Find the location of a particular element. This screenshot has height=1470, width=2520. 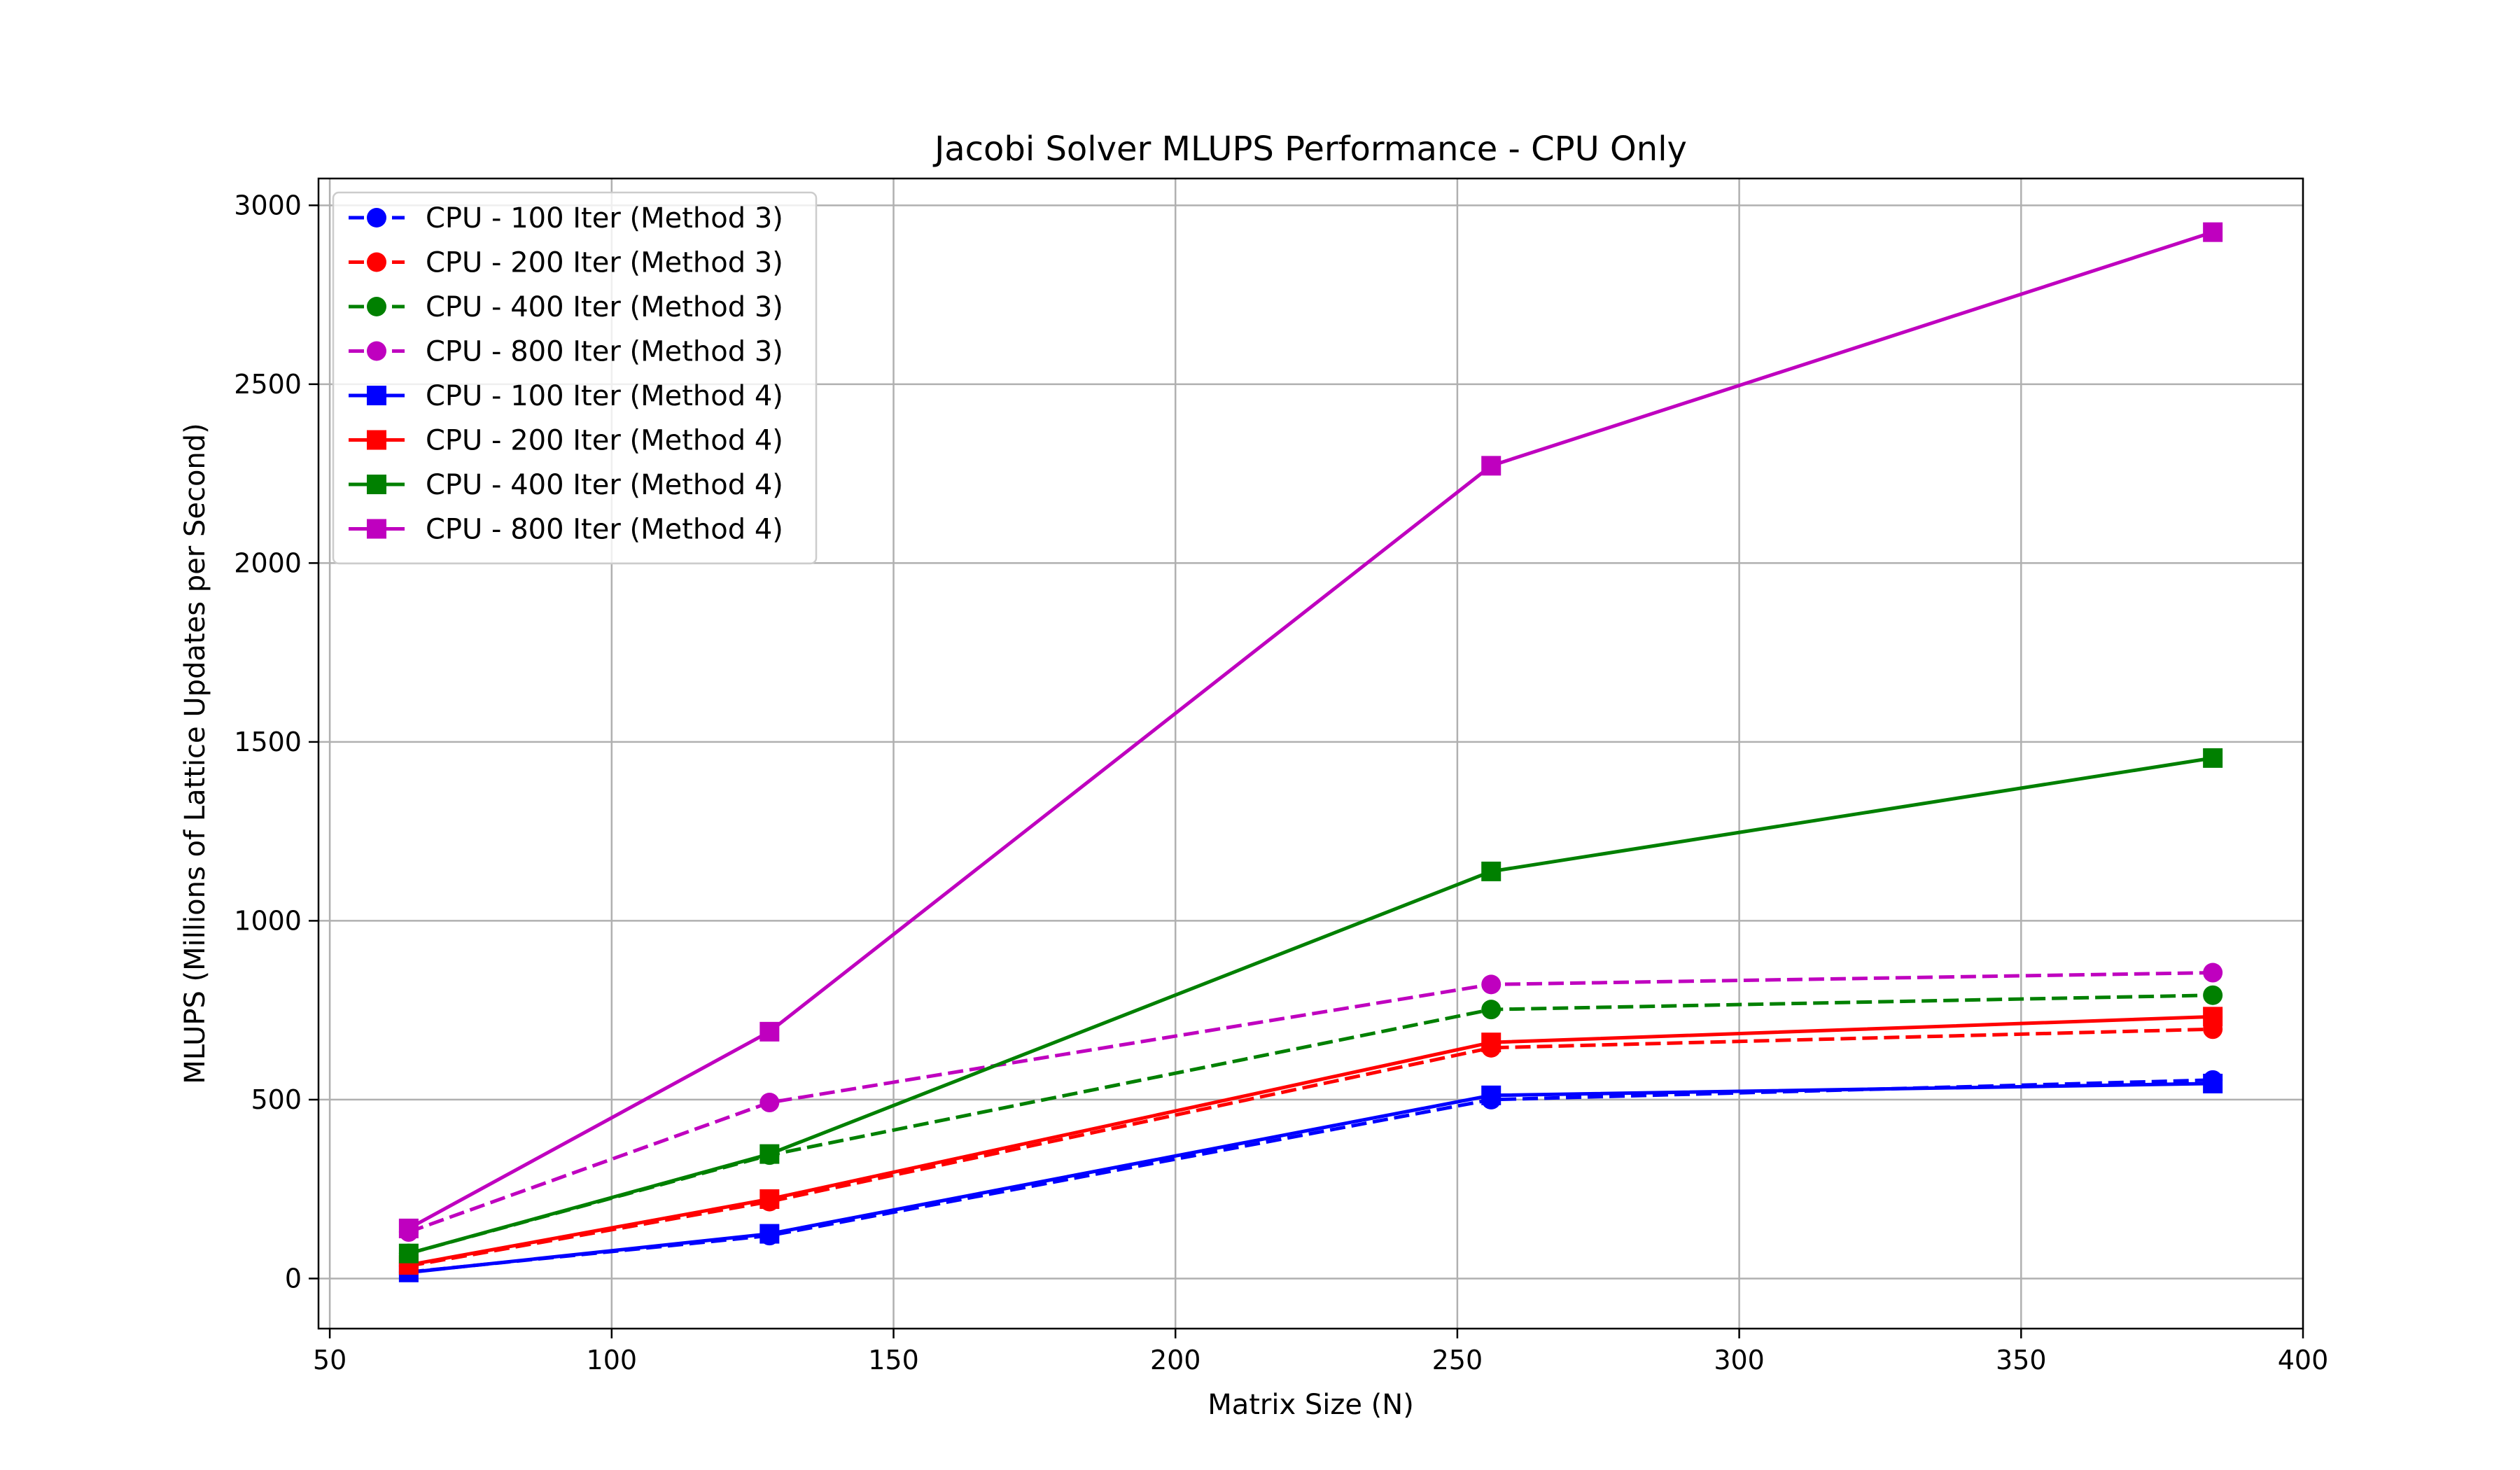

legend-entry: CPU - 400 Iter (Method 4) is located at coordinates (566, 485).